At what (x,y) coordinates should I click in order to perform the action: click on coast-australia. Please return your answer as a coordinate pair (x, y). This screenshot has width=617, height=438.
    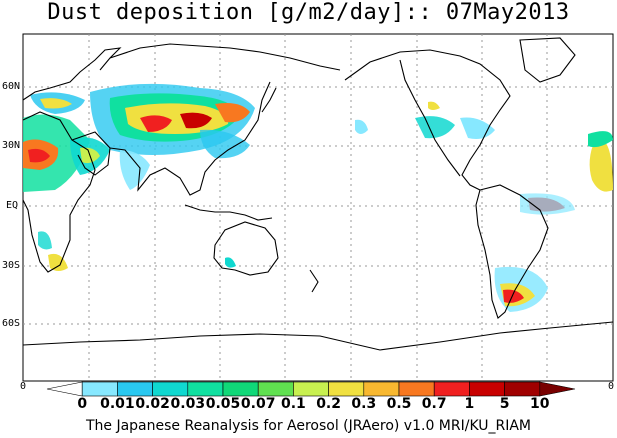
    Looking at the image, I should click on (246, 248).